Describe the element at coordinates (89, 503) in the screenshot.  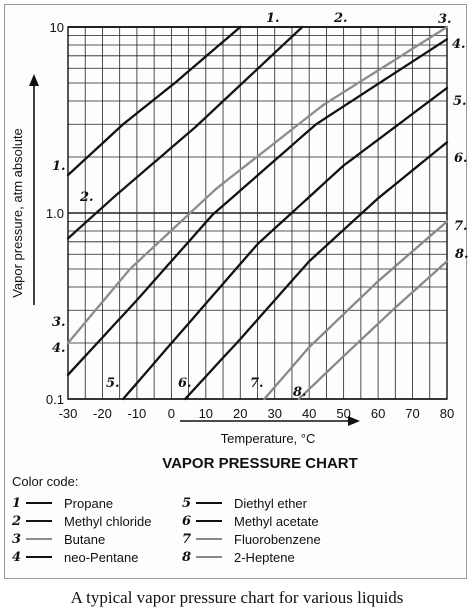
I see `legend-label: Propane` at that location.